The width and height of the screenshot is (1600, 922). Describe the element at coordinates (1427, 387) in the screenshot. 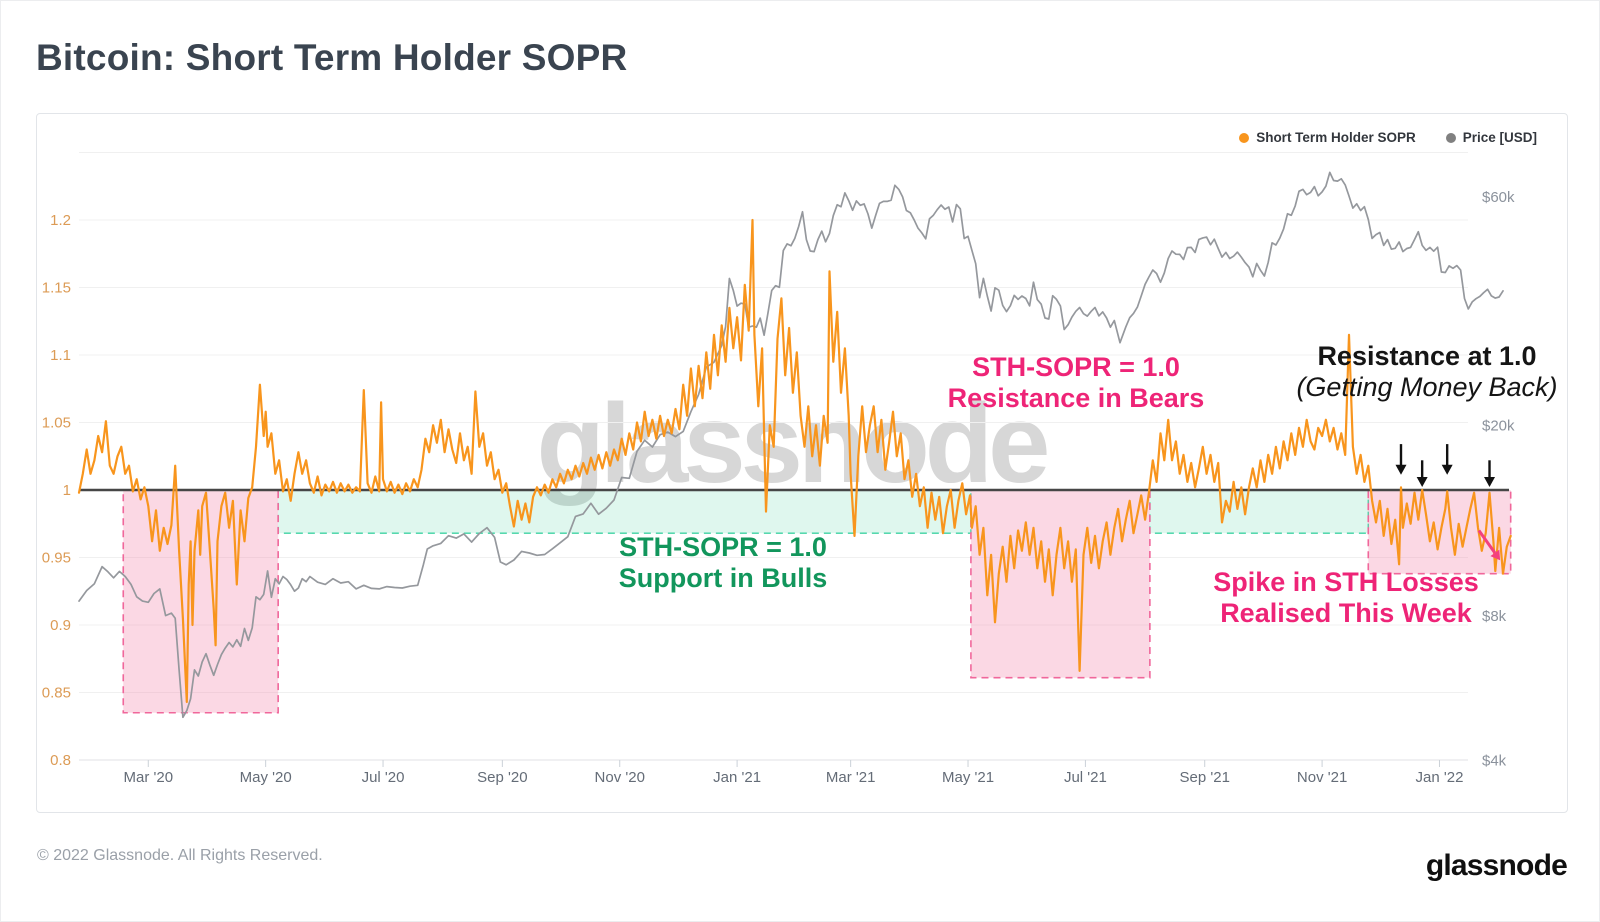

I see `annotation-line: (Getting Money Back)` at that location.